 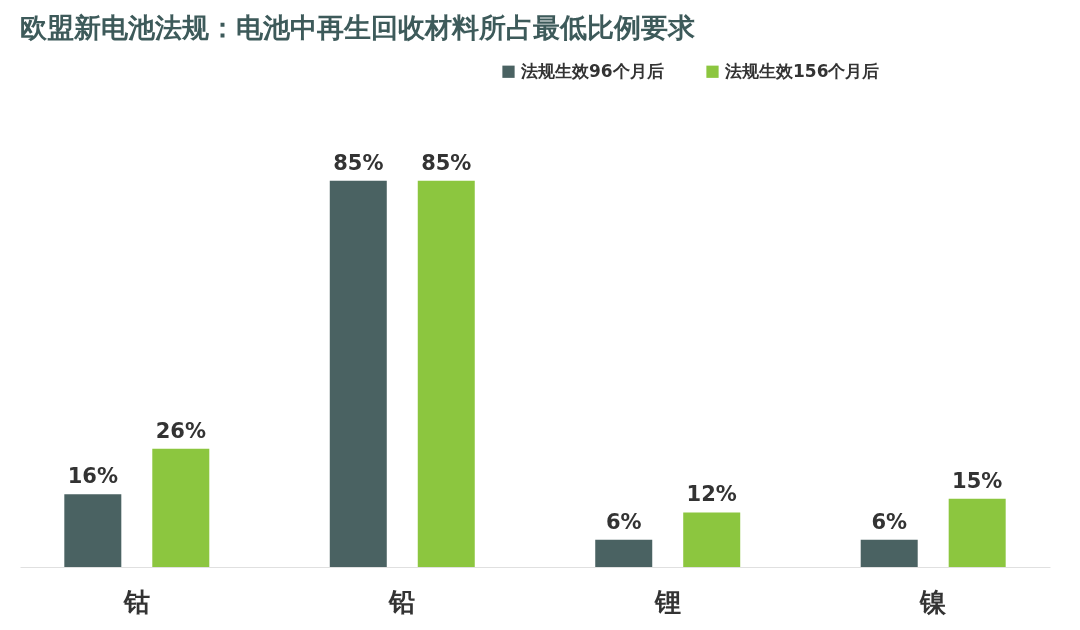 I want to click on data-label: 15%, so click(x=977, y=480).